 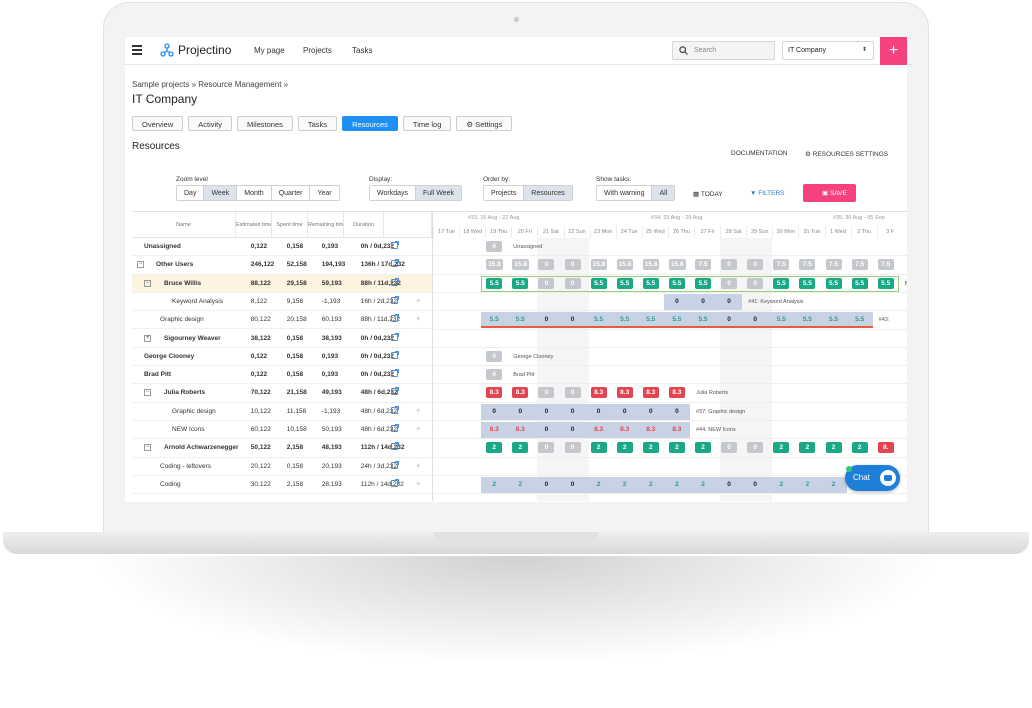 What do you see at coordinates (326, 225) in the screenshot?
I see `col-header-remaining: Remaining time` at bounding box center [326, 225].